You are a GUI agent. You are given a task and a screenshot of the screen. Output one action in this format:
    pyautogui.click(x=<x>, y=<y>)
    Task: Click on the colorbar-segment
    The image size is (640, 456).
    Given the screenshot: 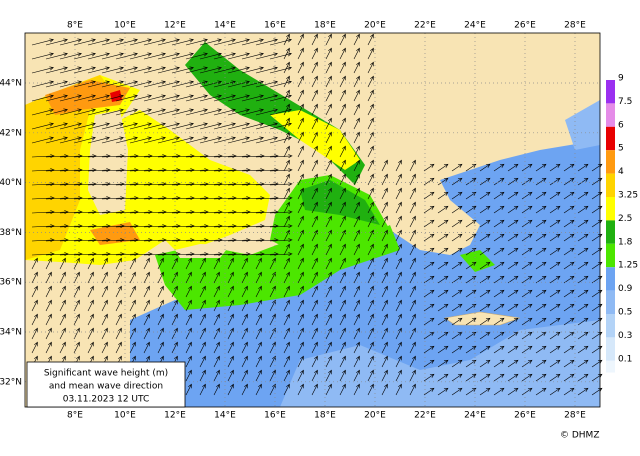 What is the action you would take?
    pyautogui.click(x=610, y=185)
    